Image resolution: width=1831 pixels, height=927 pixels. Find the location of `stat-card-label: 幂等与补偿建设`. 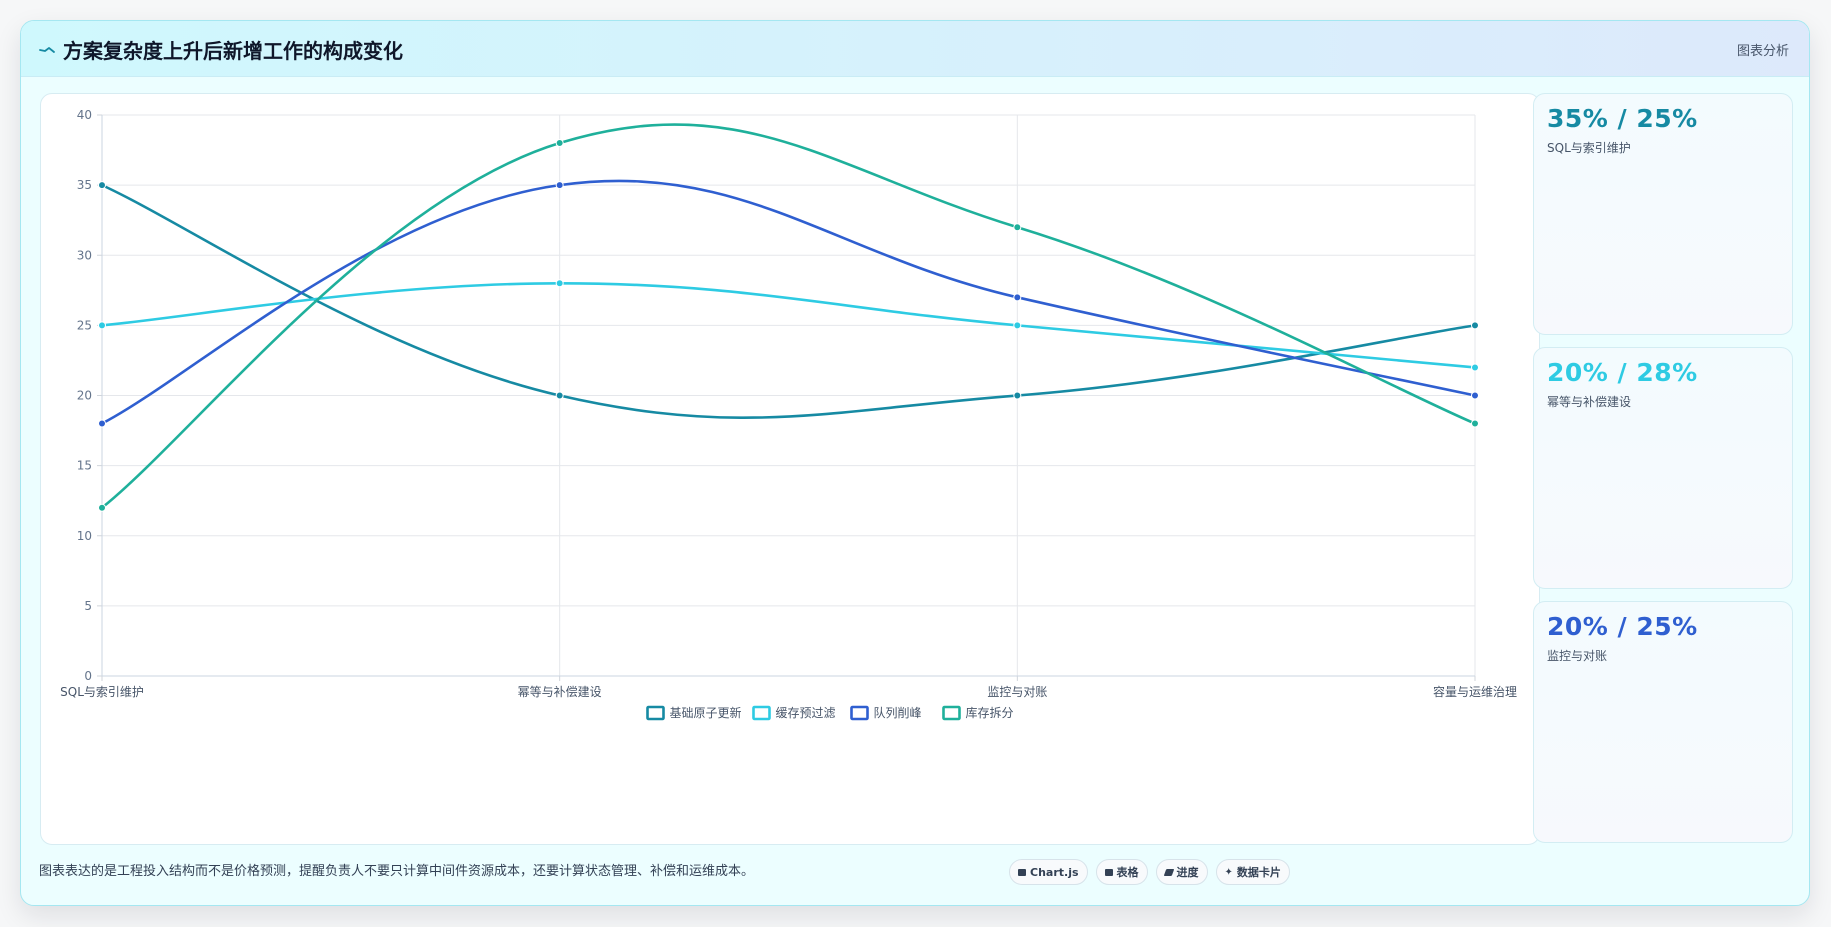

stat-card-label: 幂等与补偿建设 is located at coordinates (1589, 402).